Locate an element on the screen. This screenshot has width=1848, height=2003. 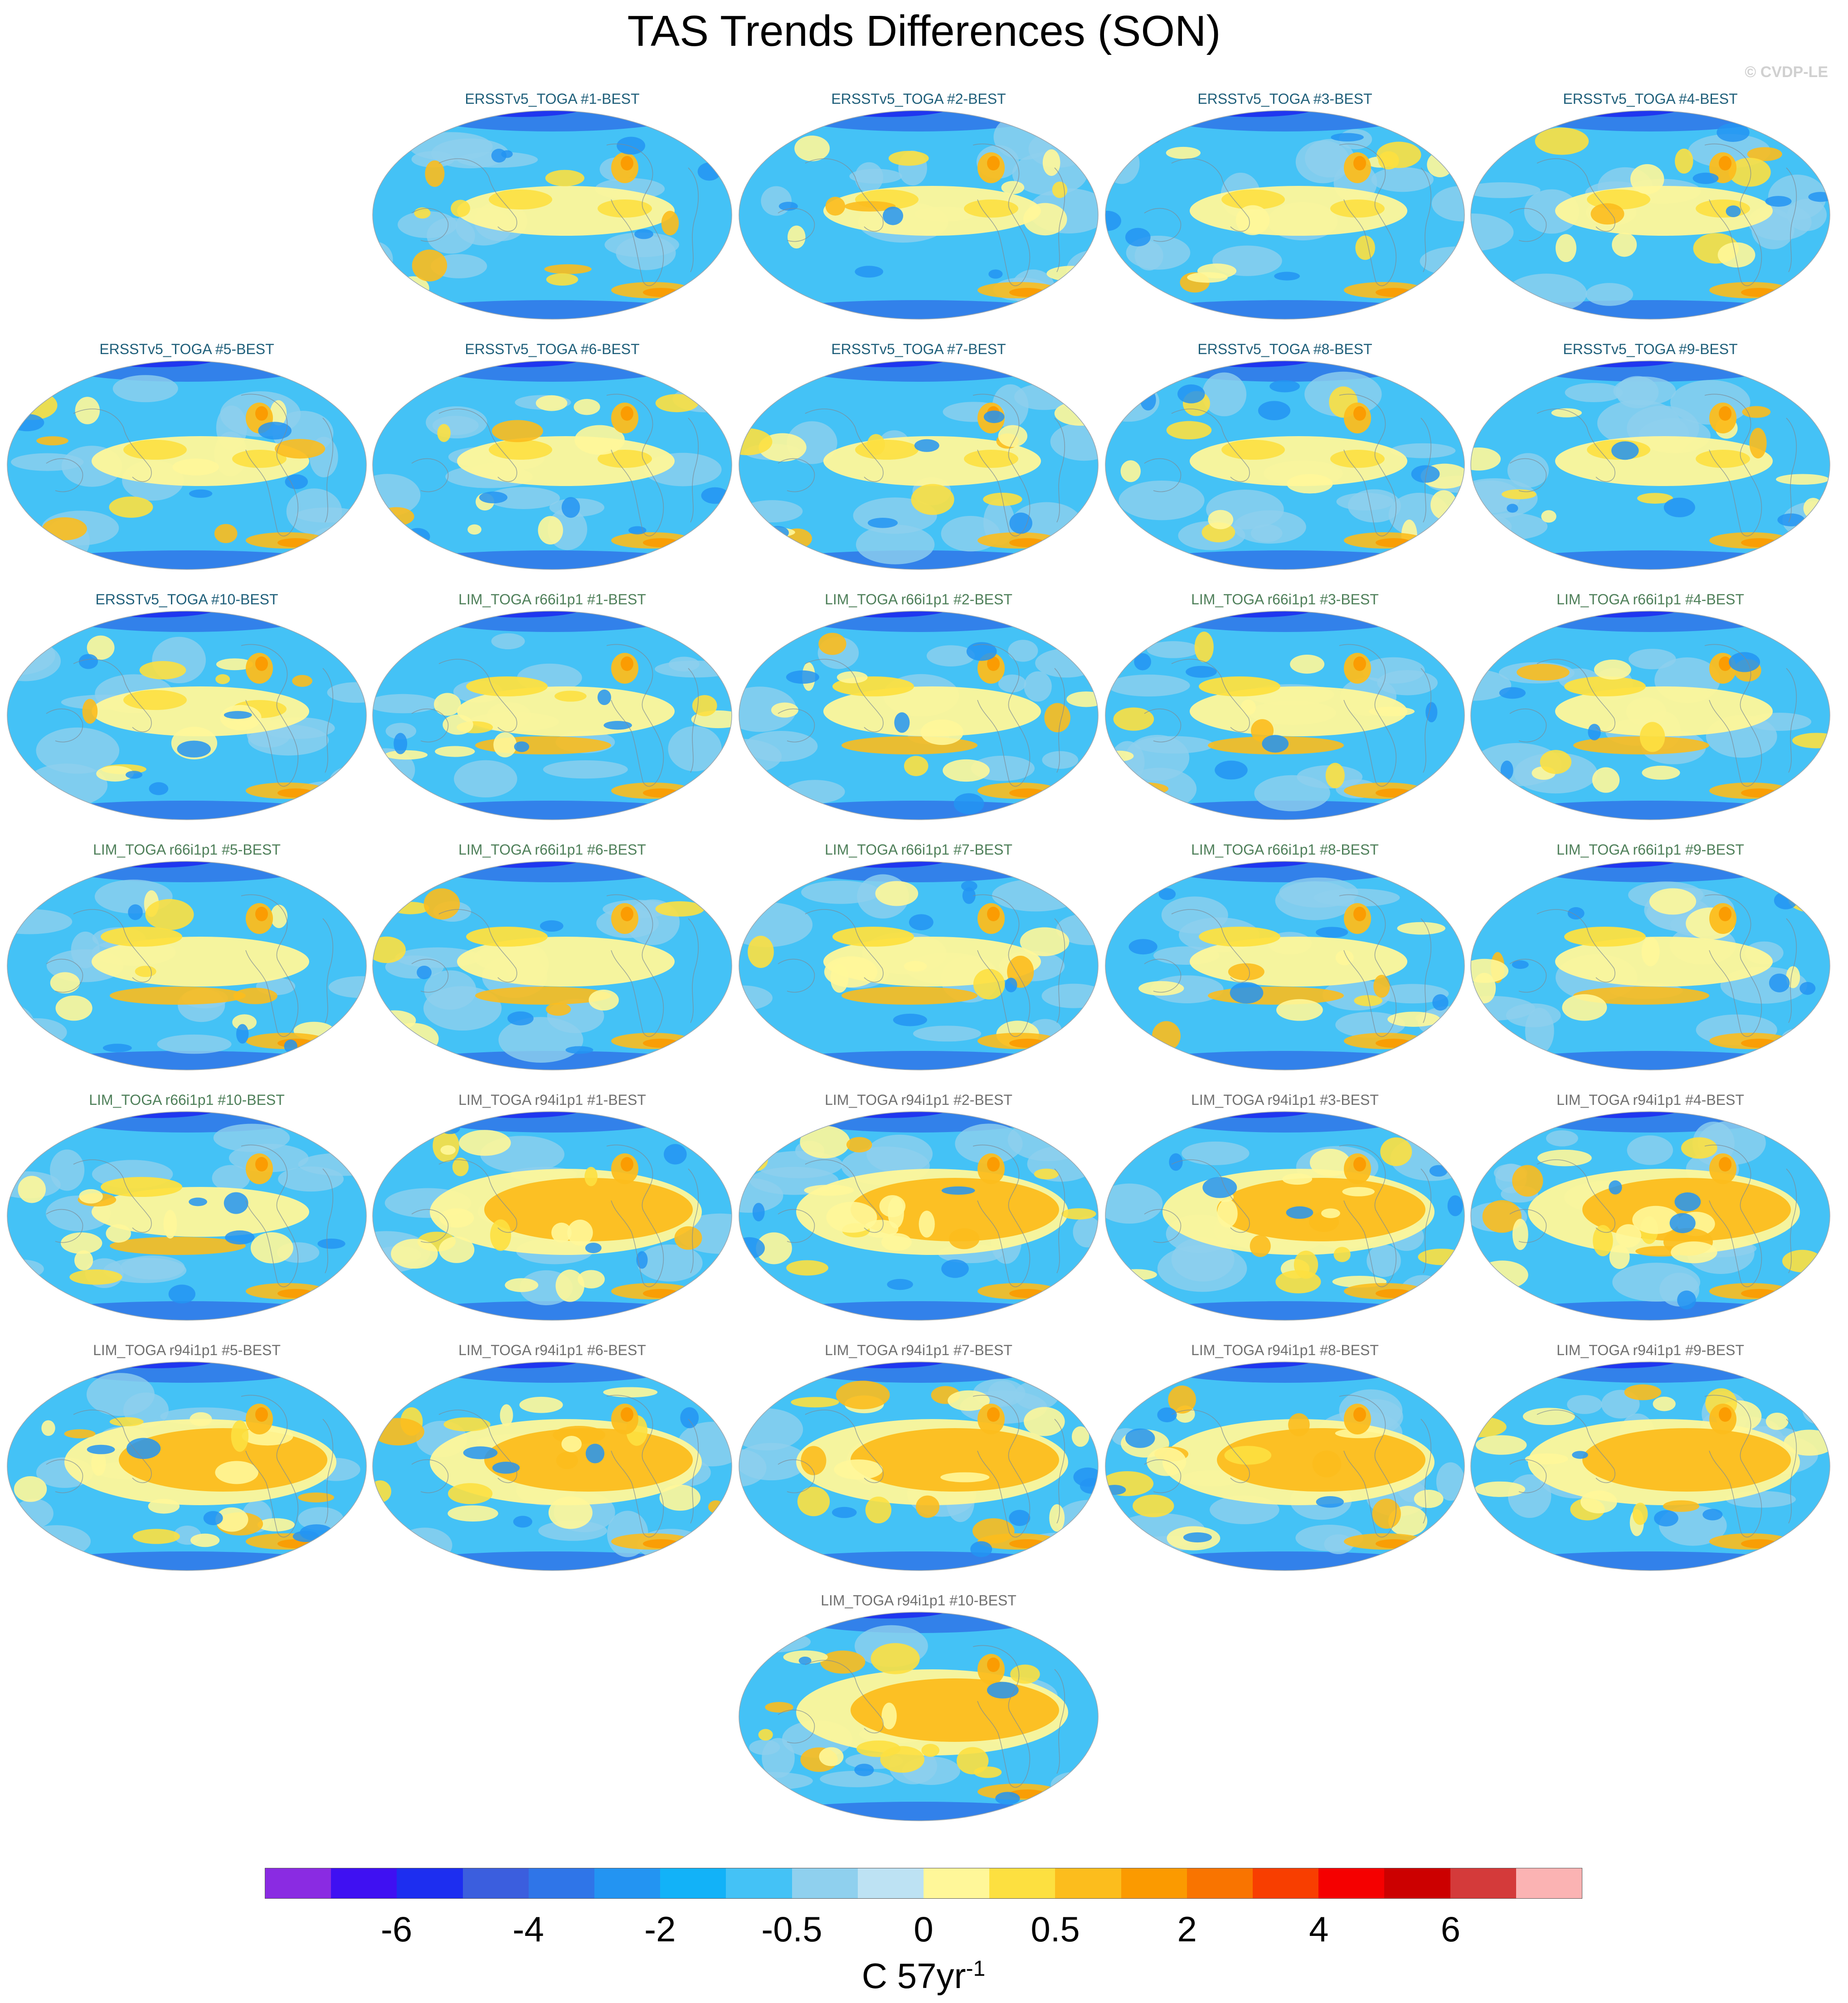
colorbar-tick-label: 2 is located at coordinates (1187, 1929).